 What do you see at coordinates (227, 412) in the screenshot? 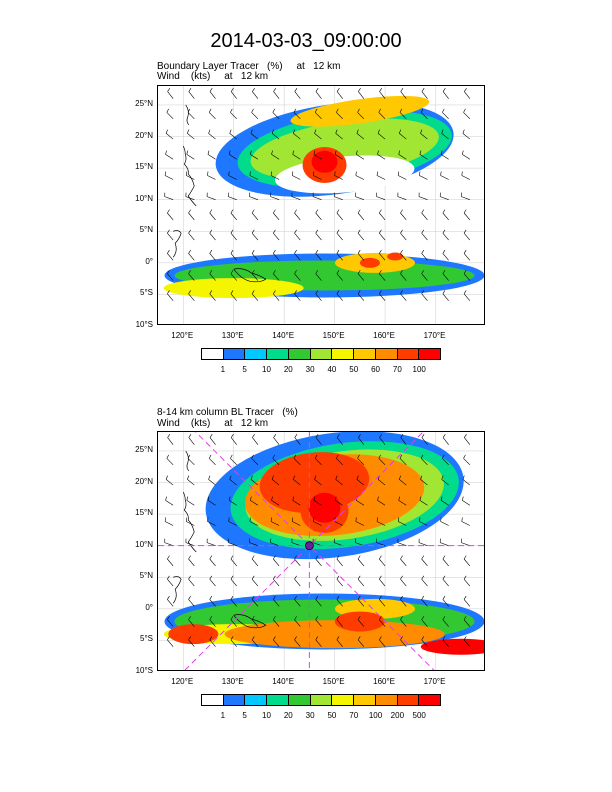
I see `panel-2-title-line1: 8-14 km column BL Tracer (%)` at bounding box center [227, 412].